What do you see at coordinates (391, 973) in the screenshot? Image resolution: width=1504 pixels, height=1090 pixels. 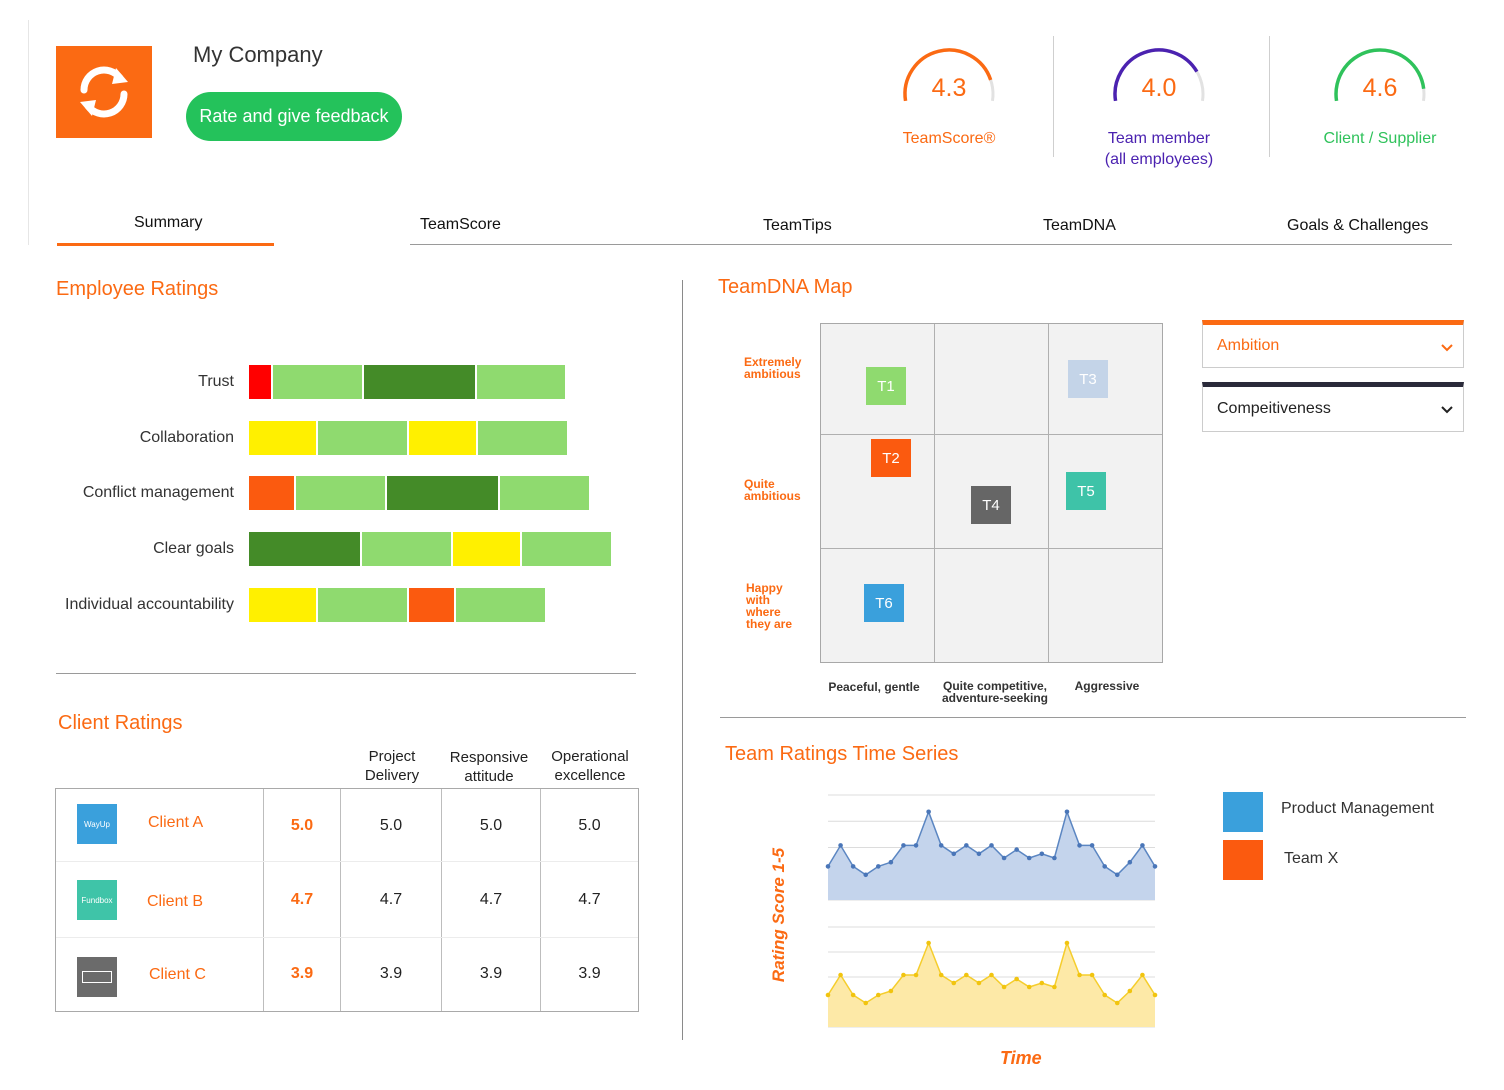 I see `project-delivery-value: 3.9` at bounding box center [391, 973].